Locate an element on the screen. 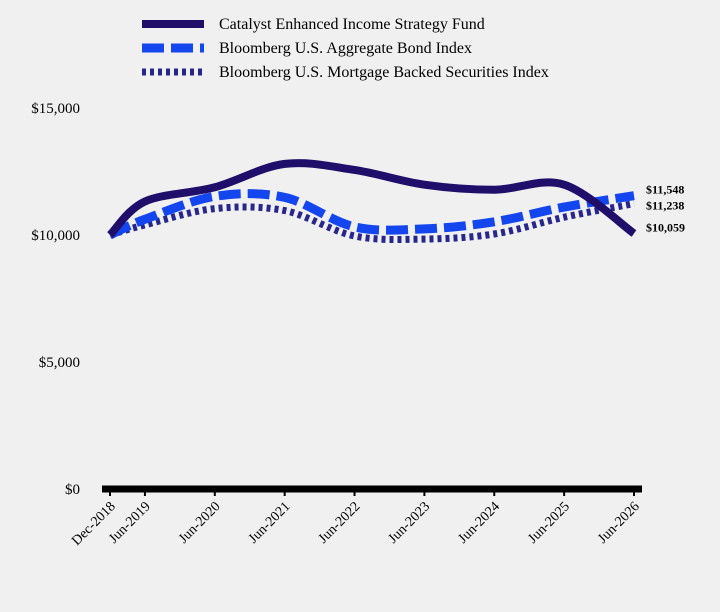 This screenshot has width=720, height=612. y-tick-label: $15,000 is located at coordinates (55, 109).